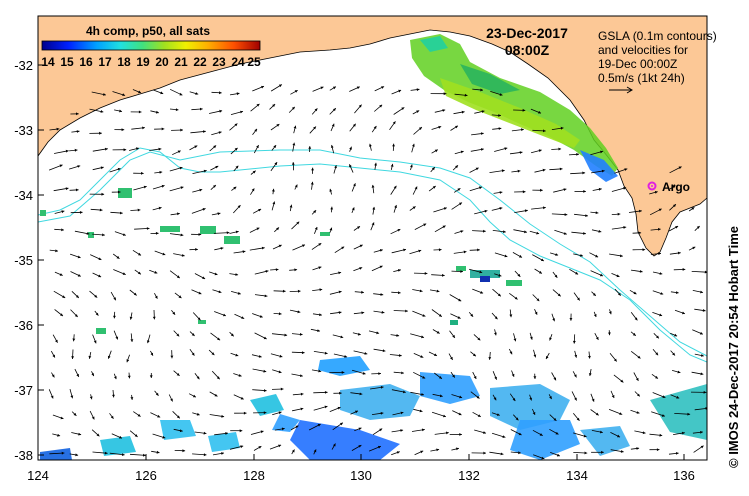 The width and height of the screenshot is (749, 496). I want to click on colorbar-tick: 24, so click(238, 62).